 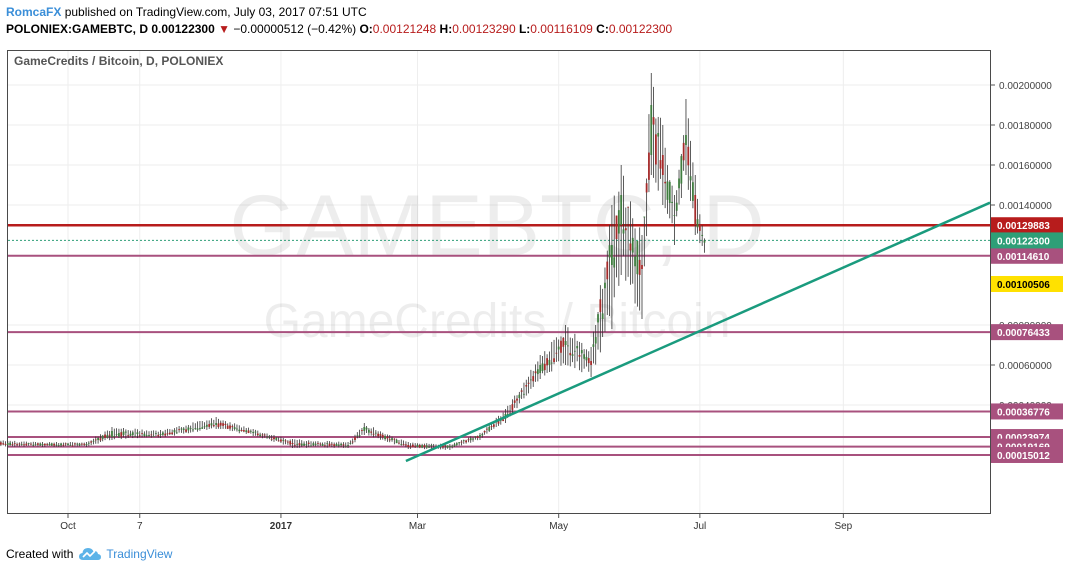 I want to click on price-change: −0.00000512 (−0.42%), so click(x=295, y=29).